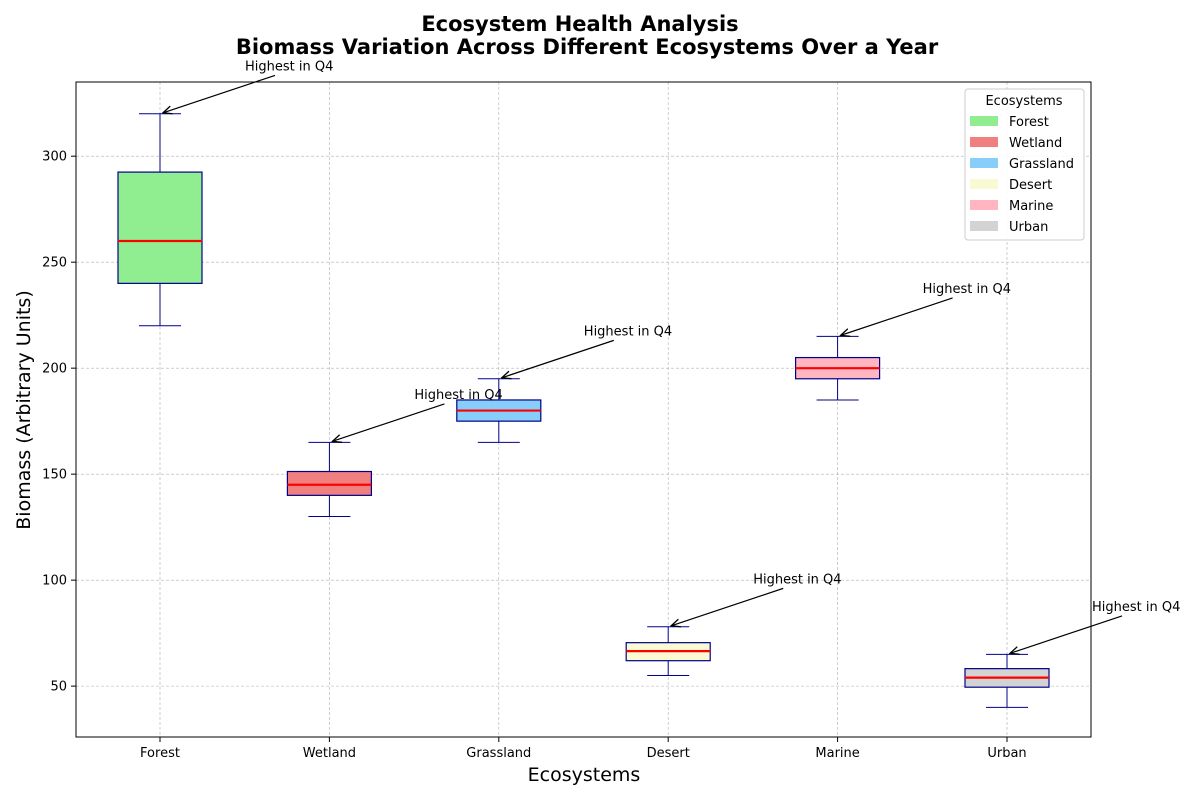 The height and width of the screenshot is (800, 1200). What do you see at coordinates (54, 581) in the screenshot?
I see `y-tick-label: 100` at bounding box center [54, 581].